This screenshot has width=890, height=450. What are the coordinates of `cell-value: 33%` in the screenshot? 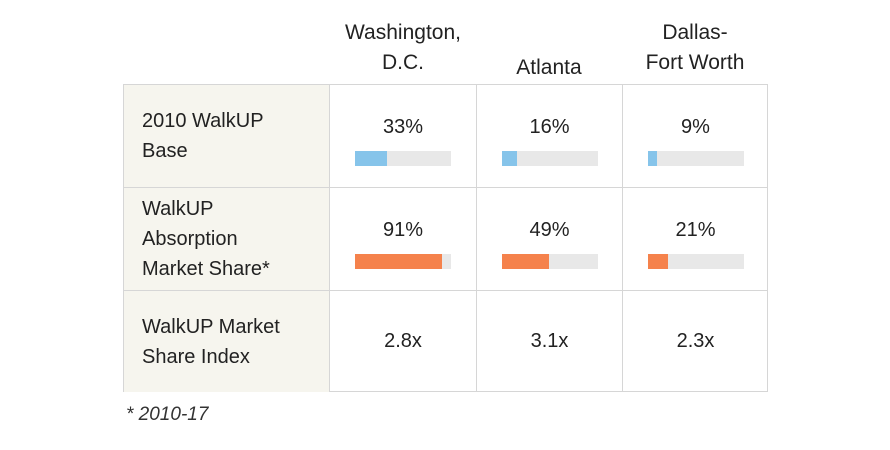 It's located at (403, 127).